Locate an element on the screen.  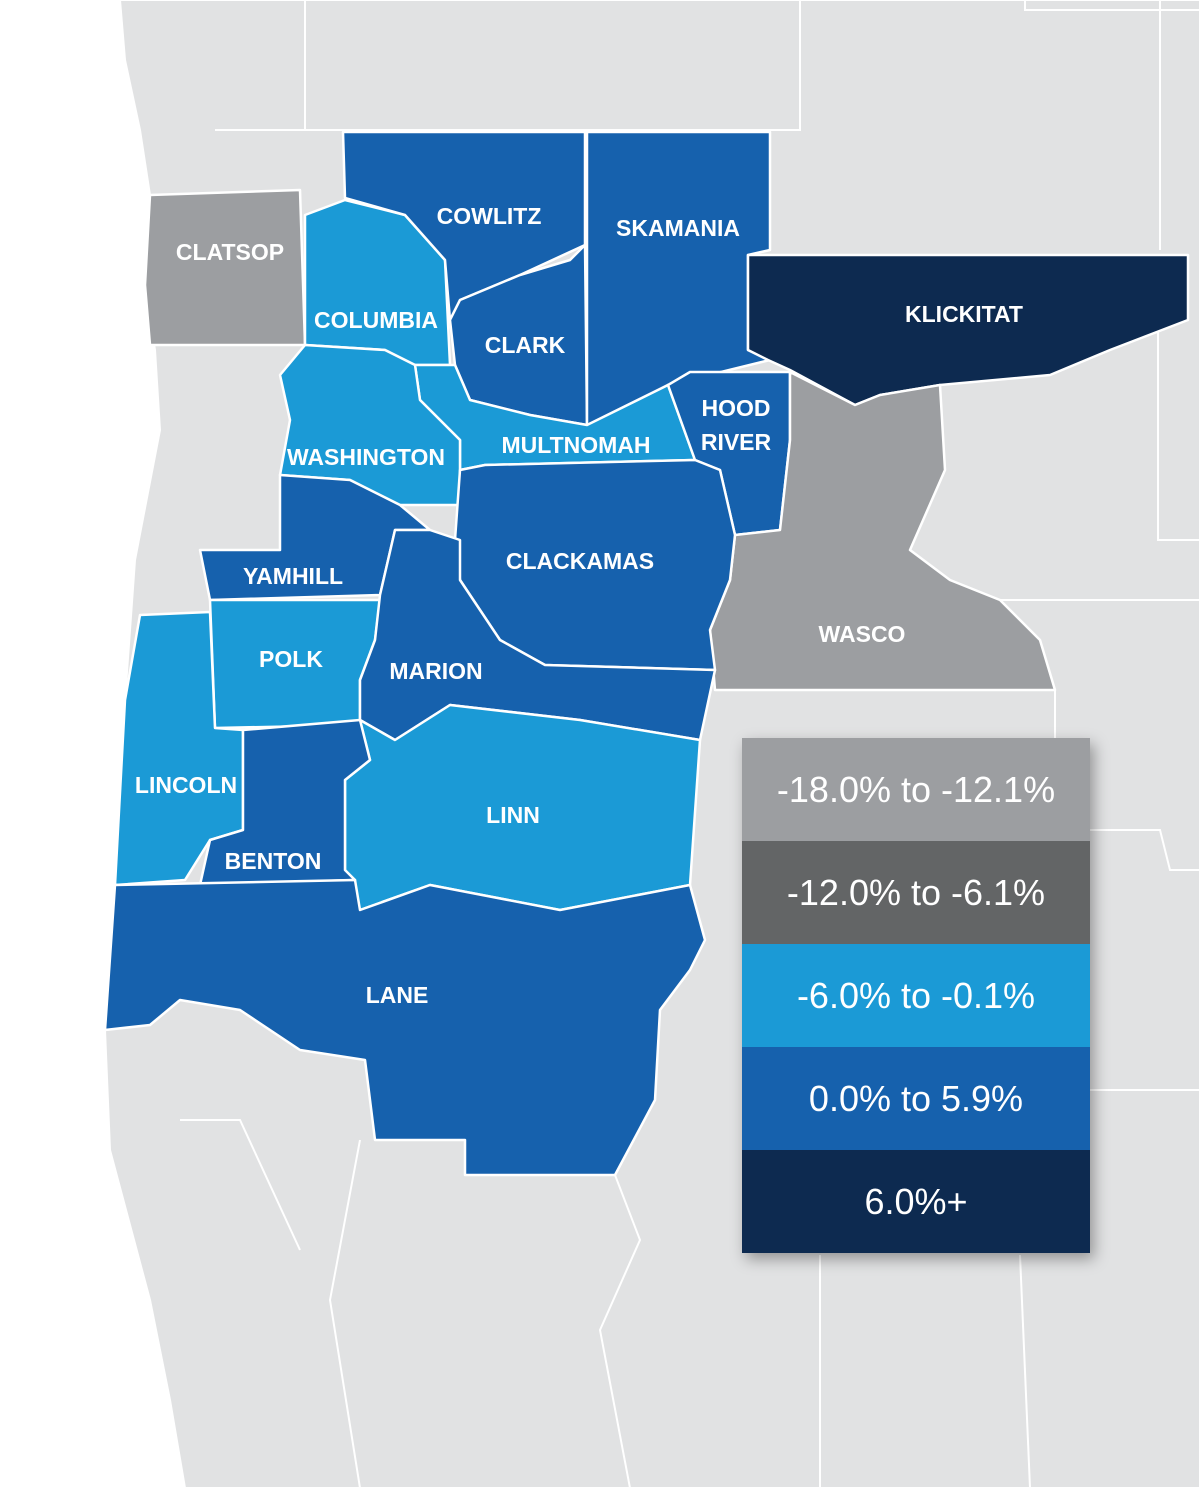
legend-item: -18.0% to -12.1% is located at coordinates (916, 789).